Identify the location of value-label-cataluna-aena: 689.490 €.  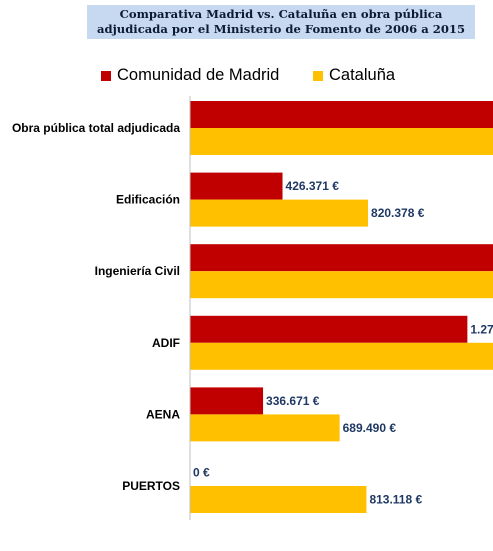
(370, 428).